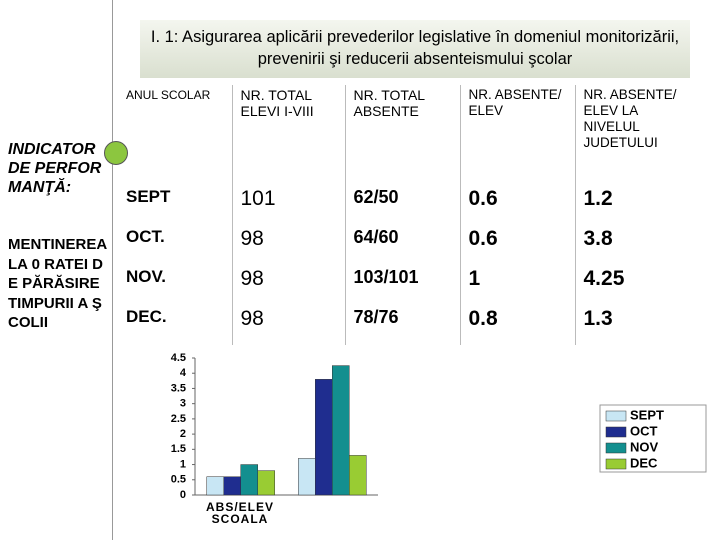 The image size is (720, 540). Describe the element at coordinates (183, 495) in the screenshot. I see `y-tick-label: 0` at that location.